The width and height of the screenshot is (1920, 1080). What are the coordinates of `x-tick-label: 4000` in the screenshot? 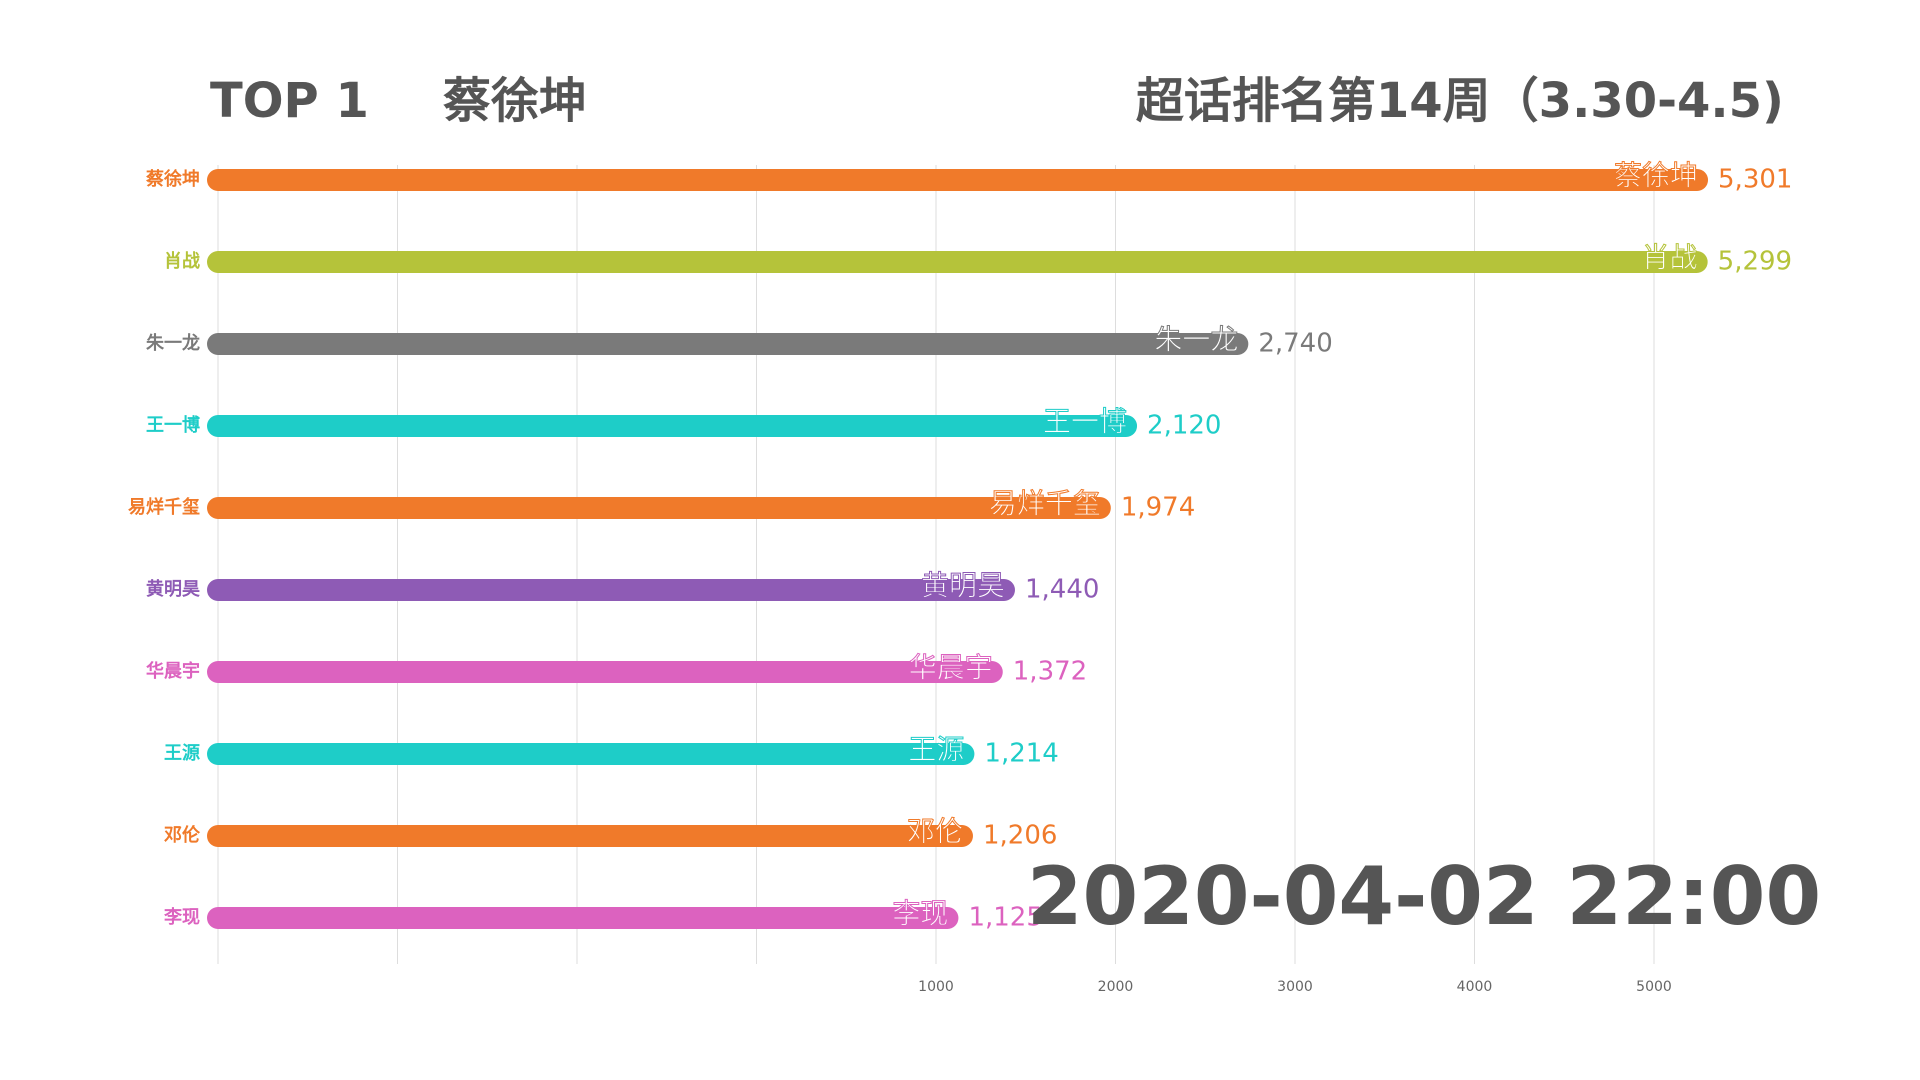 It's located at (1475, 987).